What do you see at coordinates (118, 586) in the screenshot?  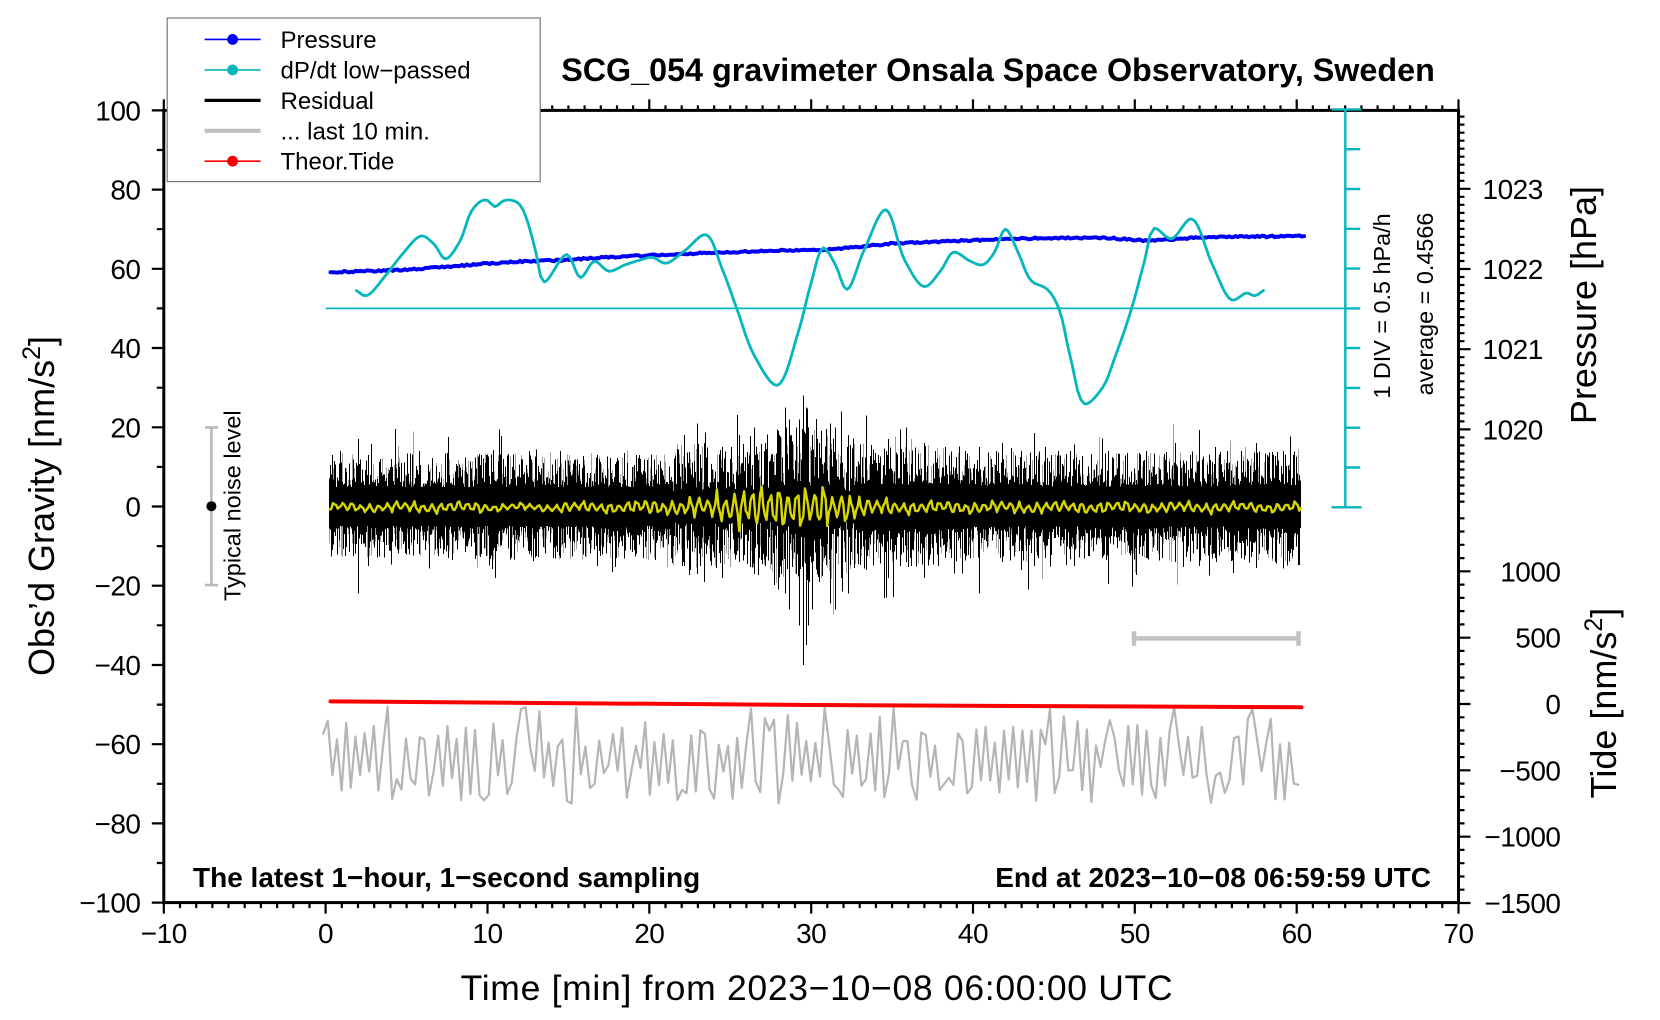 I see `svg-text: −20` at bounding box center [118, 586].